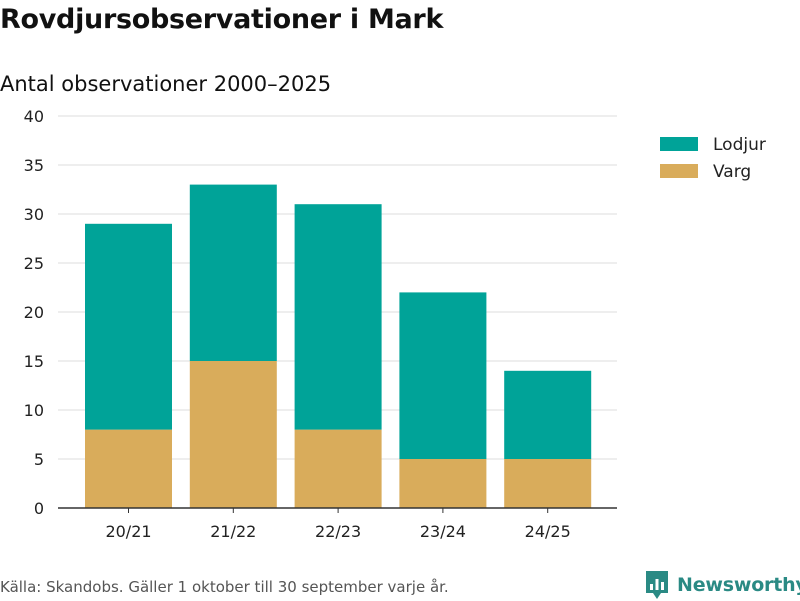  I want to click on y-tick-label: 0, so click(39, 508).